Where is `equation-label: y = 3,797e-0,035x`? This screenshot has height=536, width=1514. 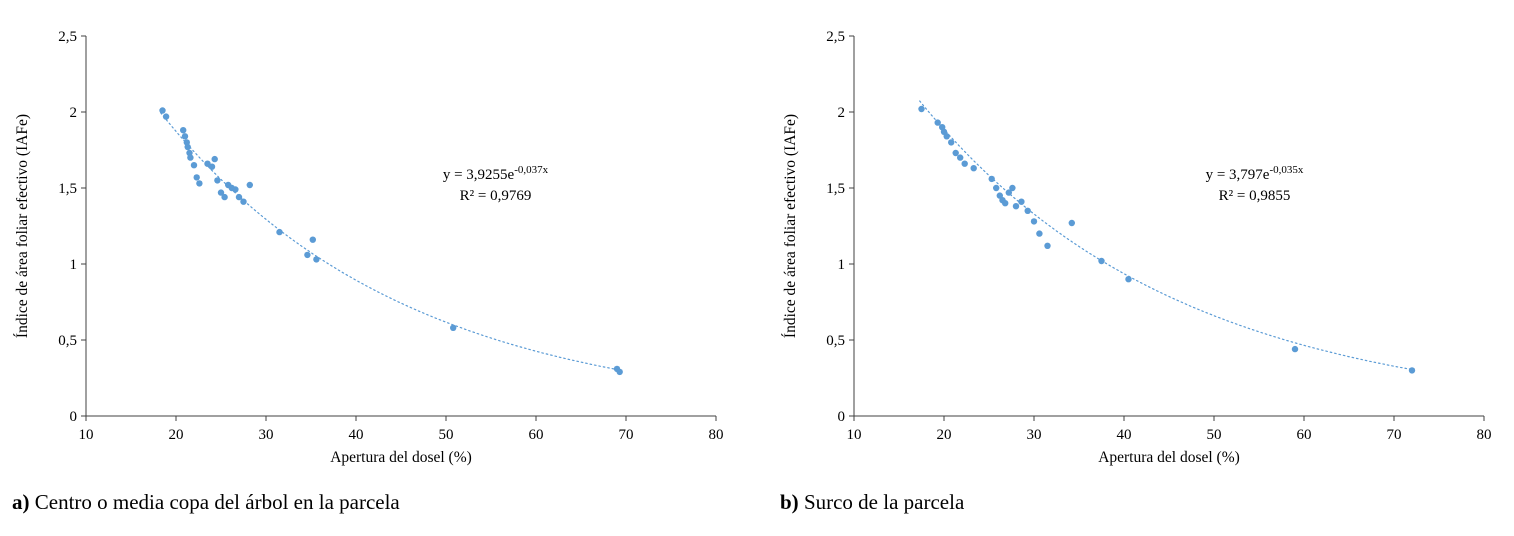 equation-label: y = 3,797e-0,035x is located at coordinates (1255, 173).